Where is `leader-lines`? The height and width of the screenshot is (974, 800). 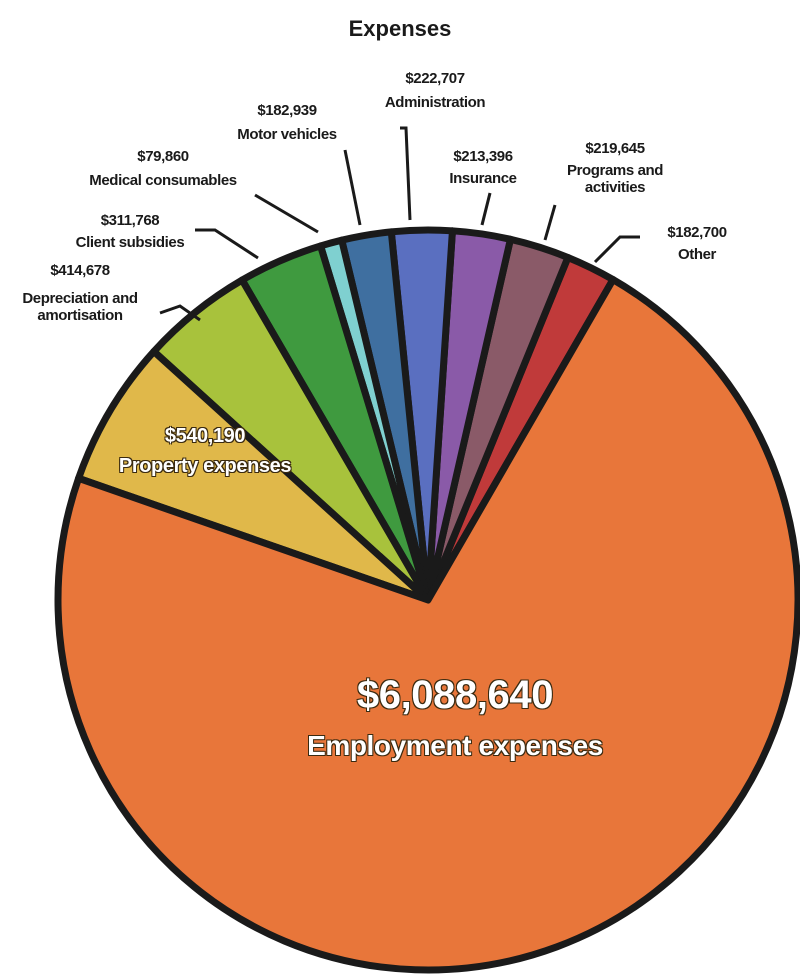 leader-lines is located at coordinates (399, 224).